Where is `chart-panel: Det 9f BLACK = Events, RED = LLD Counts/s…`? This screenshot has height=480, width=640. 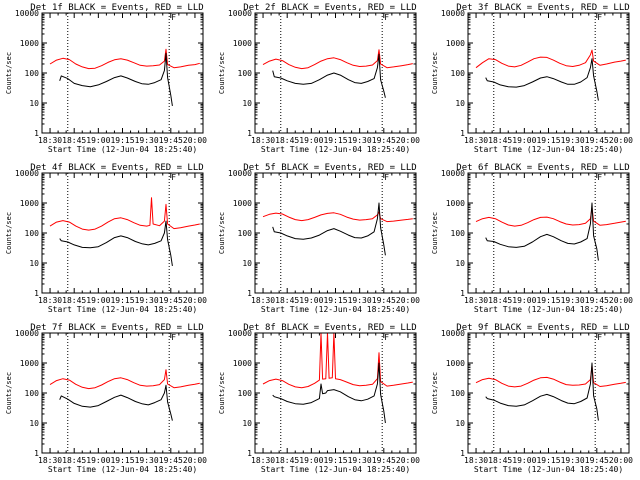
chart-panel: Det 9f BLACK = Events, RED = LLD Counts/s… is located at coordinates (532, 398).